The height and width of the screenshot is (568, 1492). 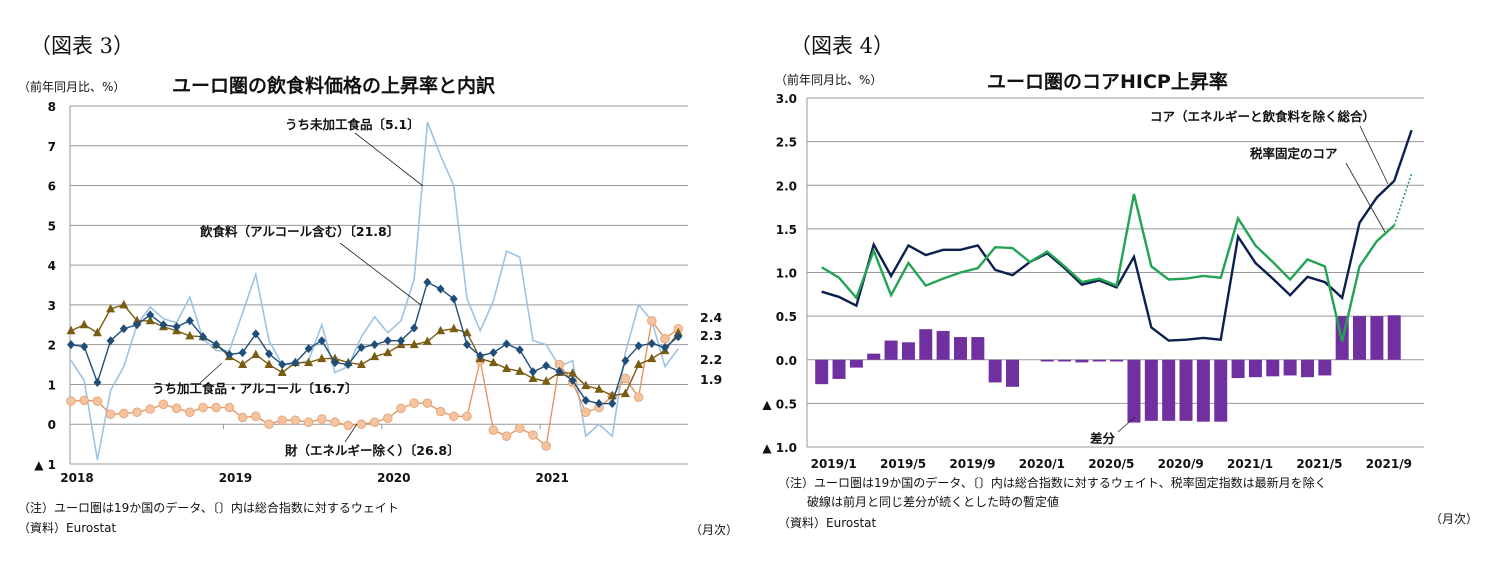 I want to click on figure-3-label: （図表 3）, so click(x=82, y=46).